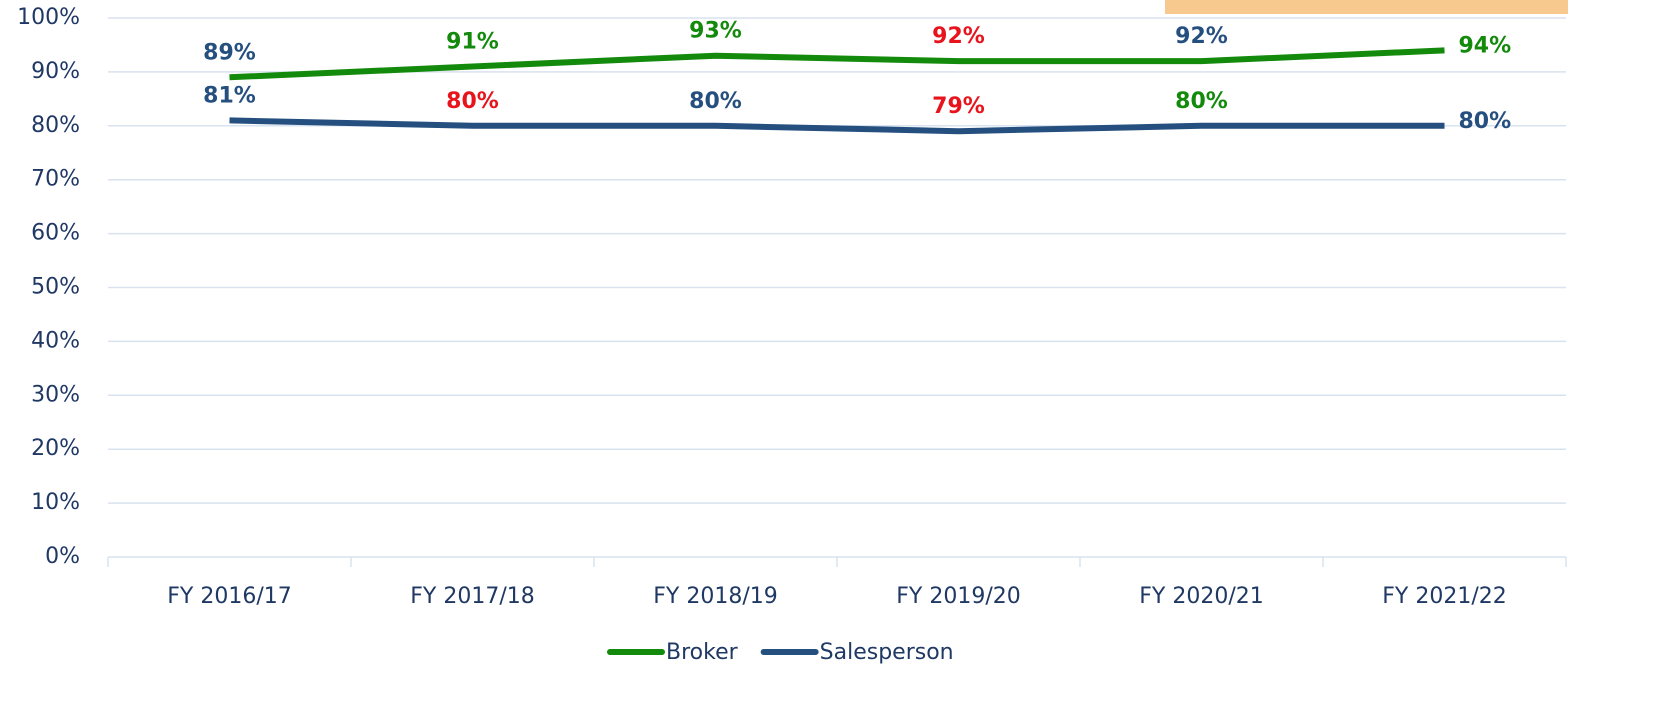 The width and height of the screenshot is (1663, 707). Describe the element at coordinates (1366, 7) in the screenshot. I see `note-box` at that location.